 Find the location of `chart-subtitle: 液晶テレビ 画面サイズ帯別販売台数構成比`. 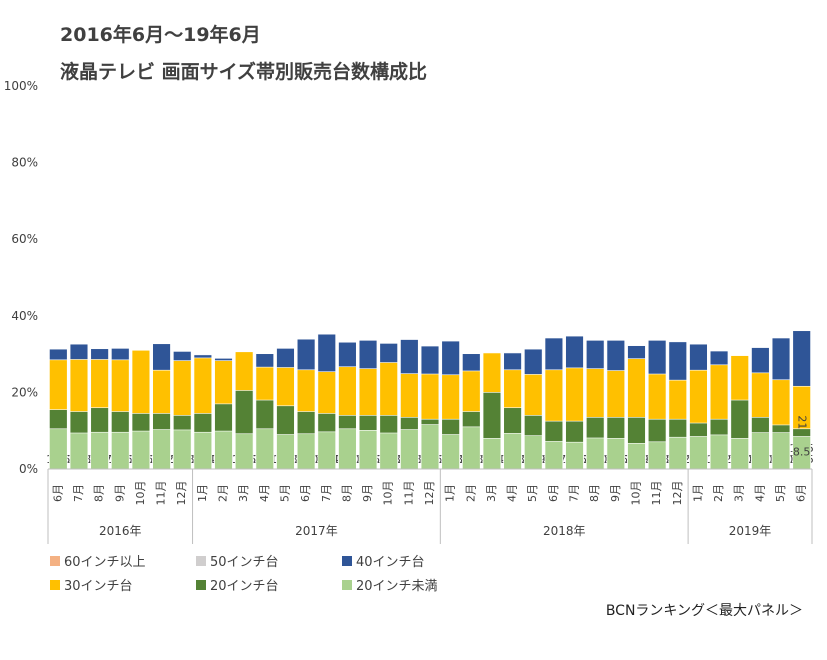

chart-subtitle: 液晶テレビ 画面サイズ帯別販売台数構成比 is located at coordinates (244, 72).